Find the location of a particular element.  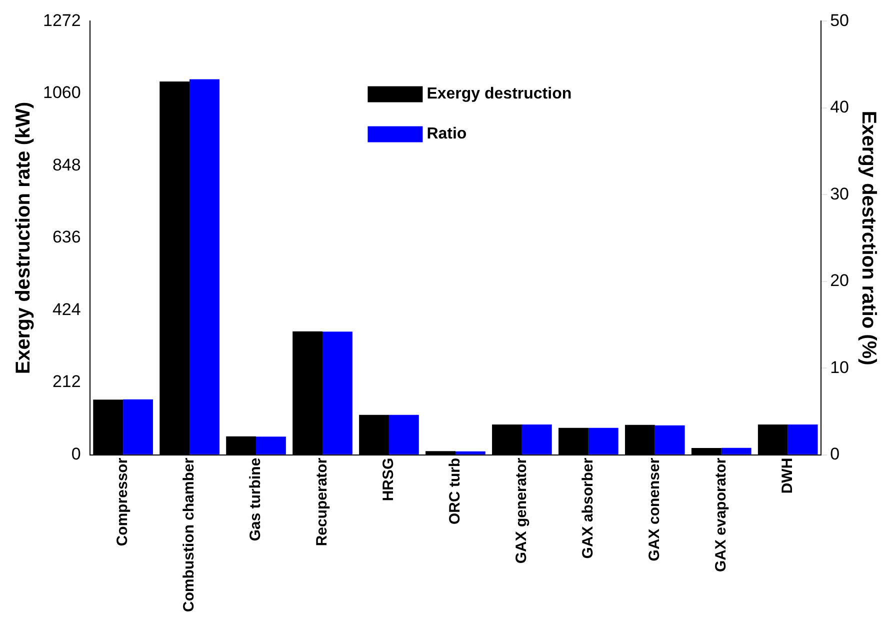

x-tick-label: GAX generator is located at coordinates (521, 511).